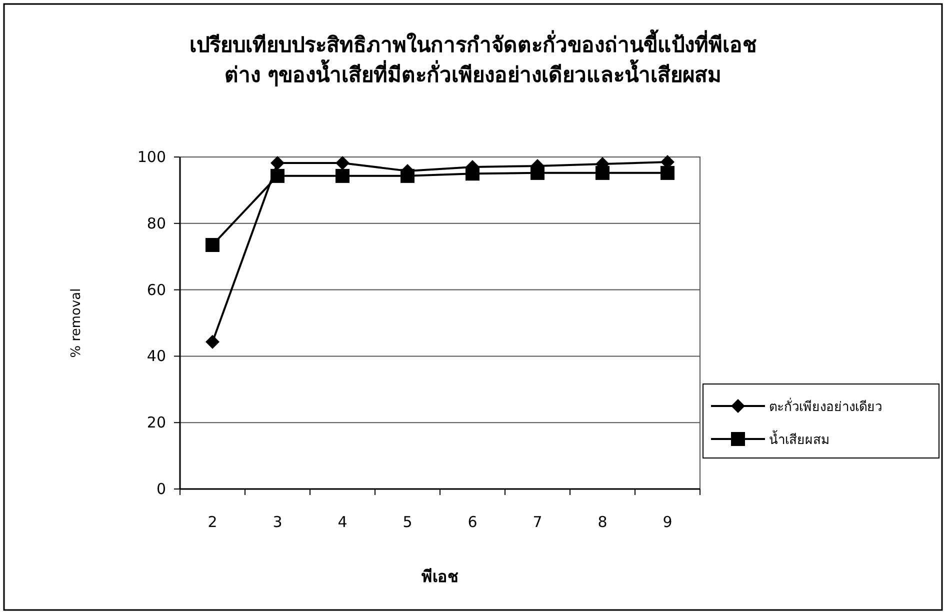 The width and height of the screenshot is (946, 614). Describe the element at coordinates (537, 522) in the screenshot. I see `x-tick-label: 7` at that location.